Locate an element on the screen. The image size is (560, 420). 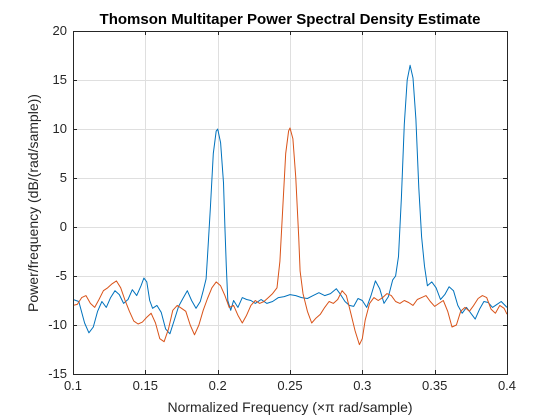
y-tick-label: 5 is located at coordinates (63, 177).